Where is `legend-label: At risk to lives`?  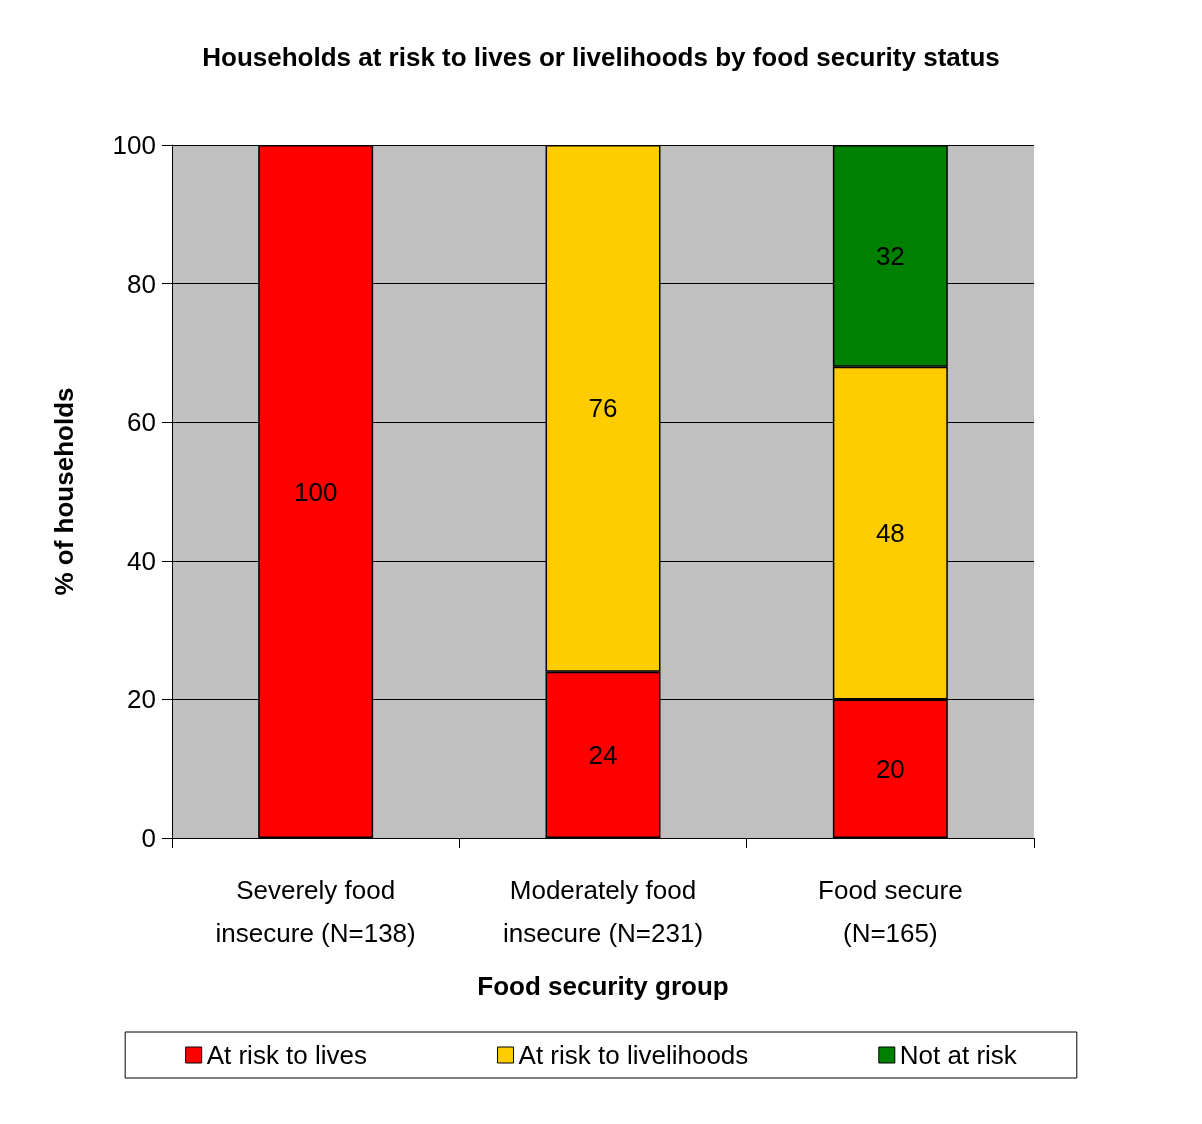
legend-label: At risk to lives is located at coordinates (287, 1055).